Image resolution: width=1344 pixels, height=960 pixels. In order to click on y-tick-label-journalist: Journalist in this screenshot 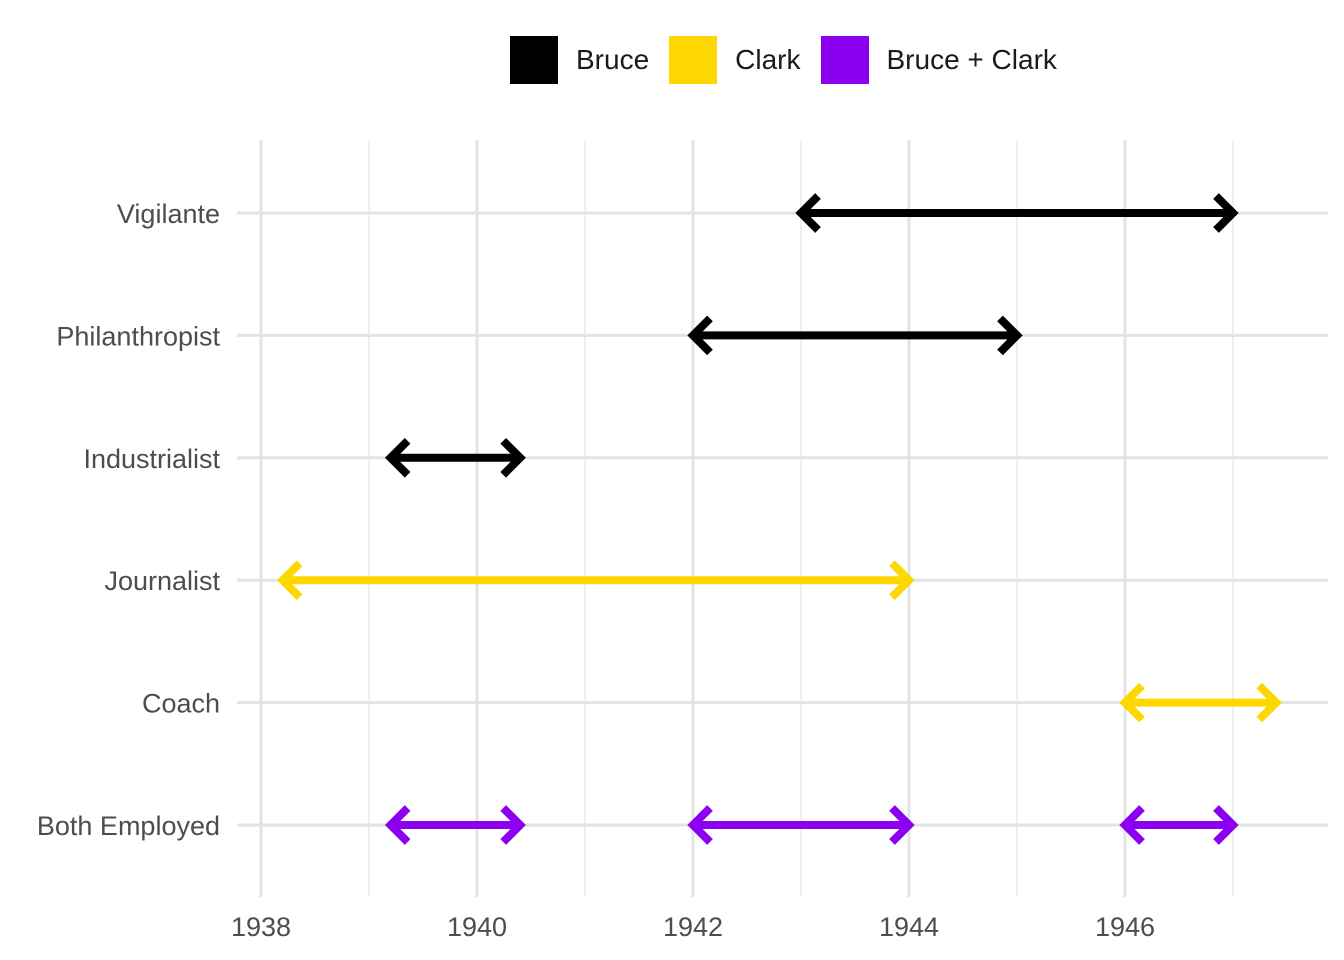, I will do `click(162, 581)`.